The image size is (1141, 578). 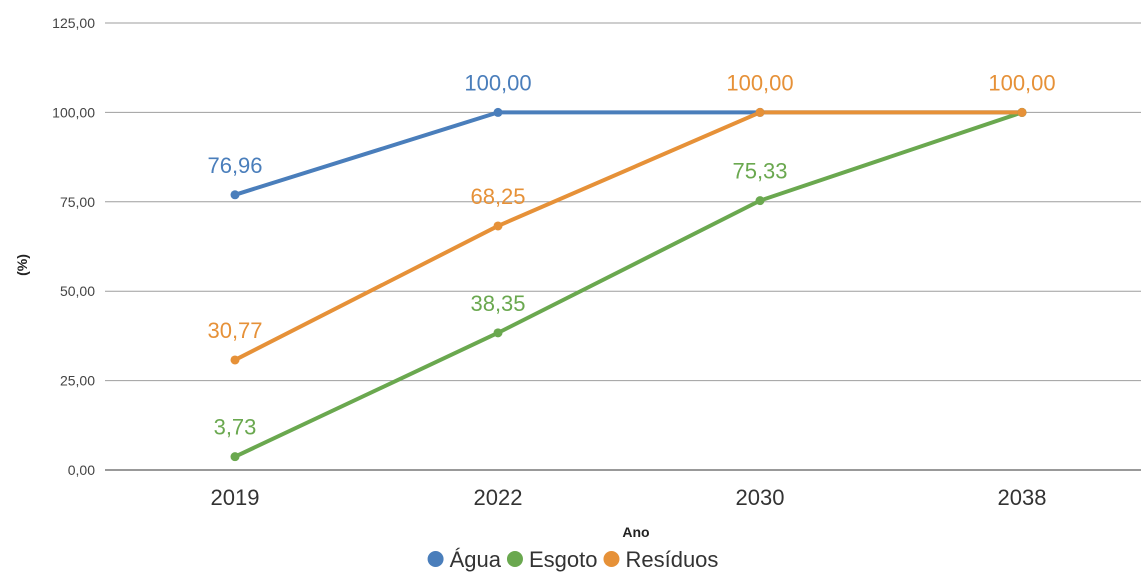 I want to click on legend-label: Água, so click(x=476, y=559).